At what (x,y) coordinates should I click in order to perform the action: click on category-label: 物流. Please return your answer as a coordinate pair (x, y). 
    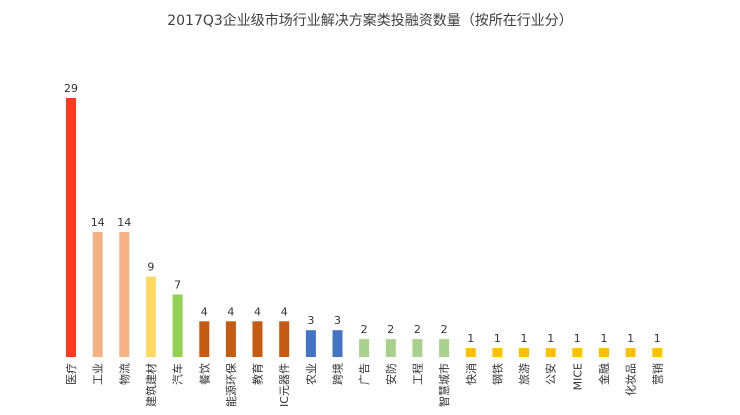
    Looking at the image, I should click on (124, 374).